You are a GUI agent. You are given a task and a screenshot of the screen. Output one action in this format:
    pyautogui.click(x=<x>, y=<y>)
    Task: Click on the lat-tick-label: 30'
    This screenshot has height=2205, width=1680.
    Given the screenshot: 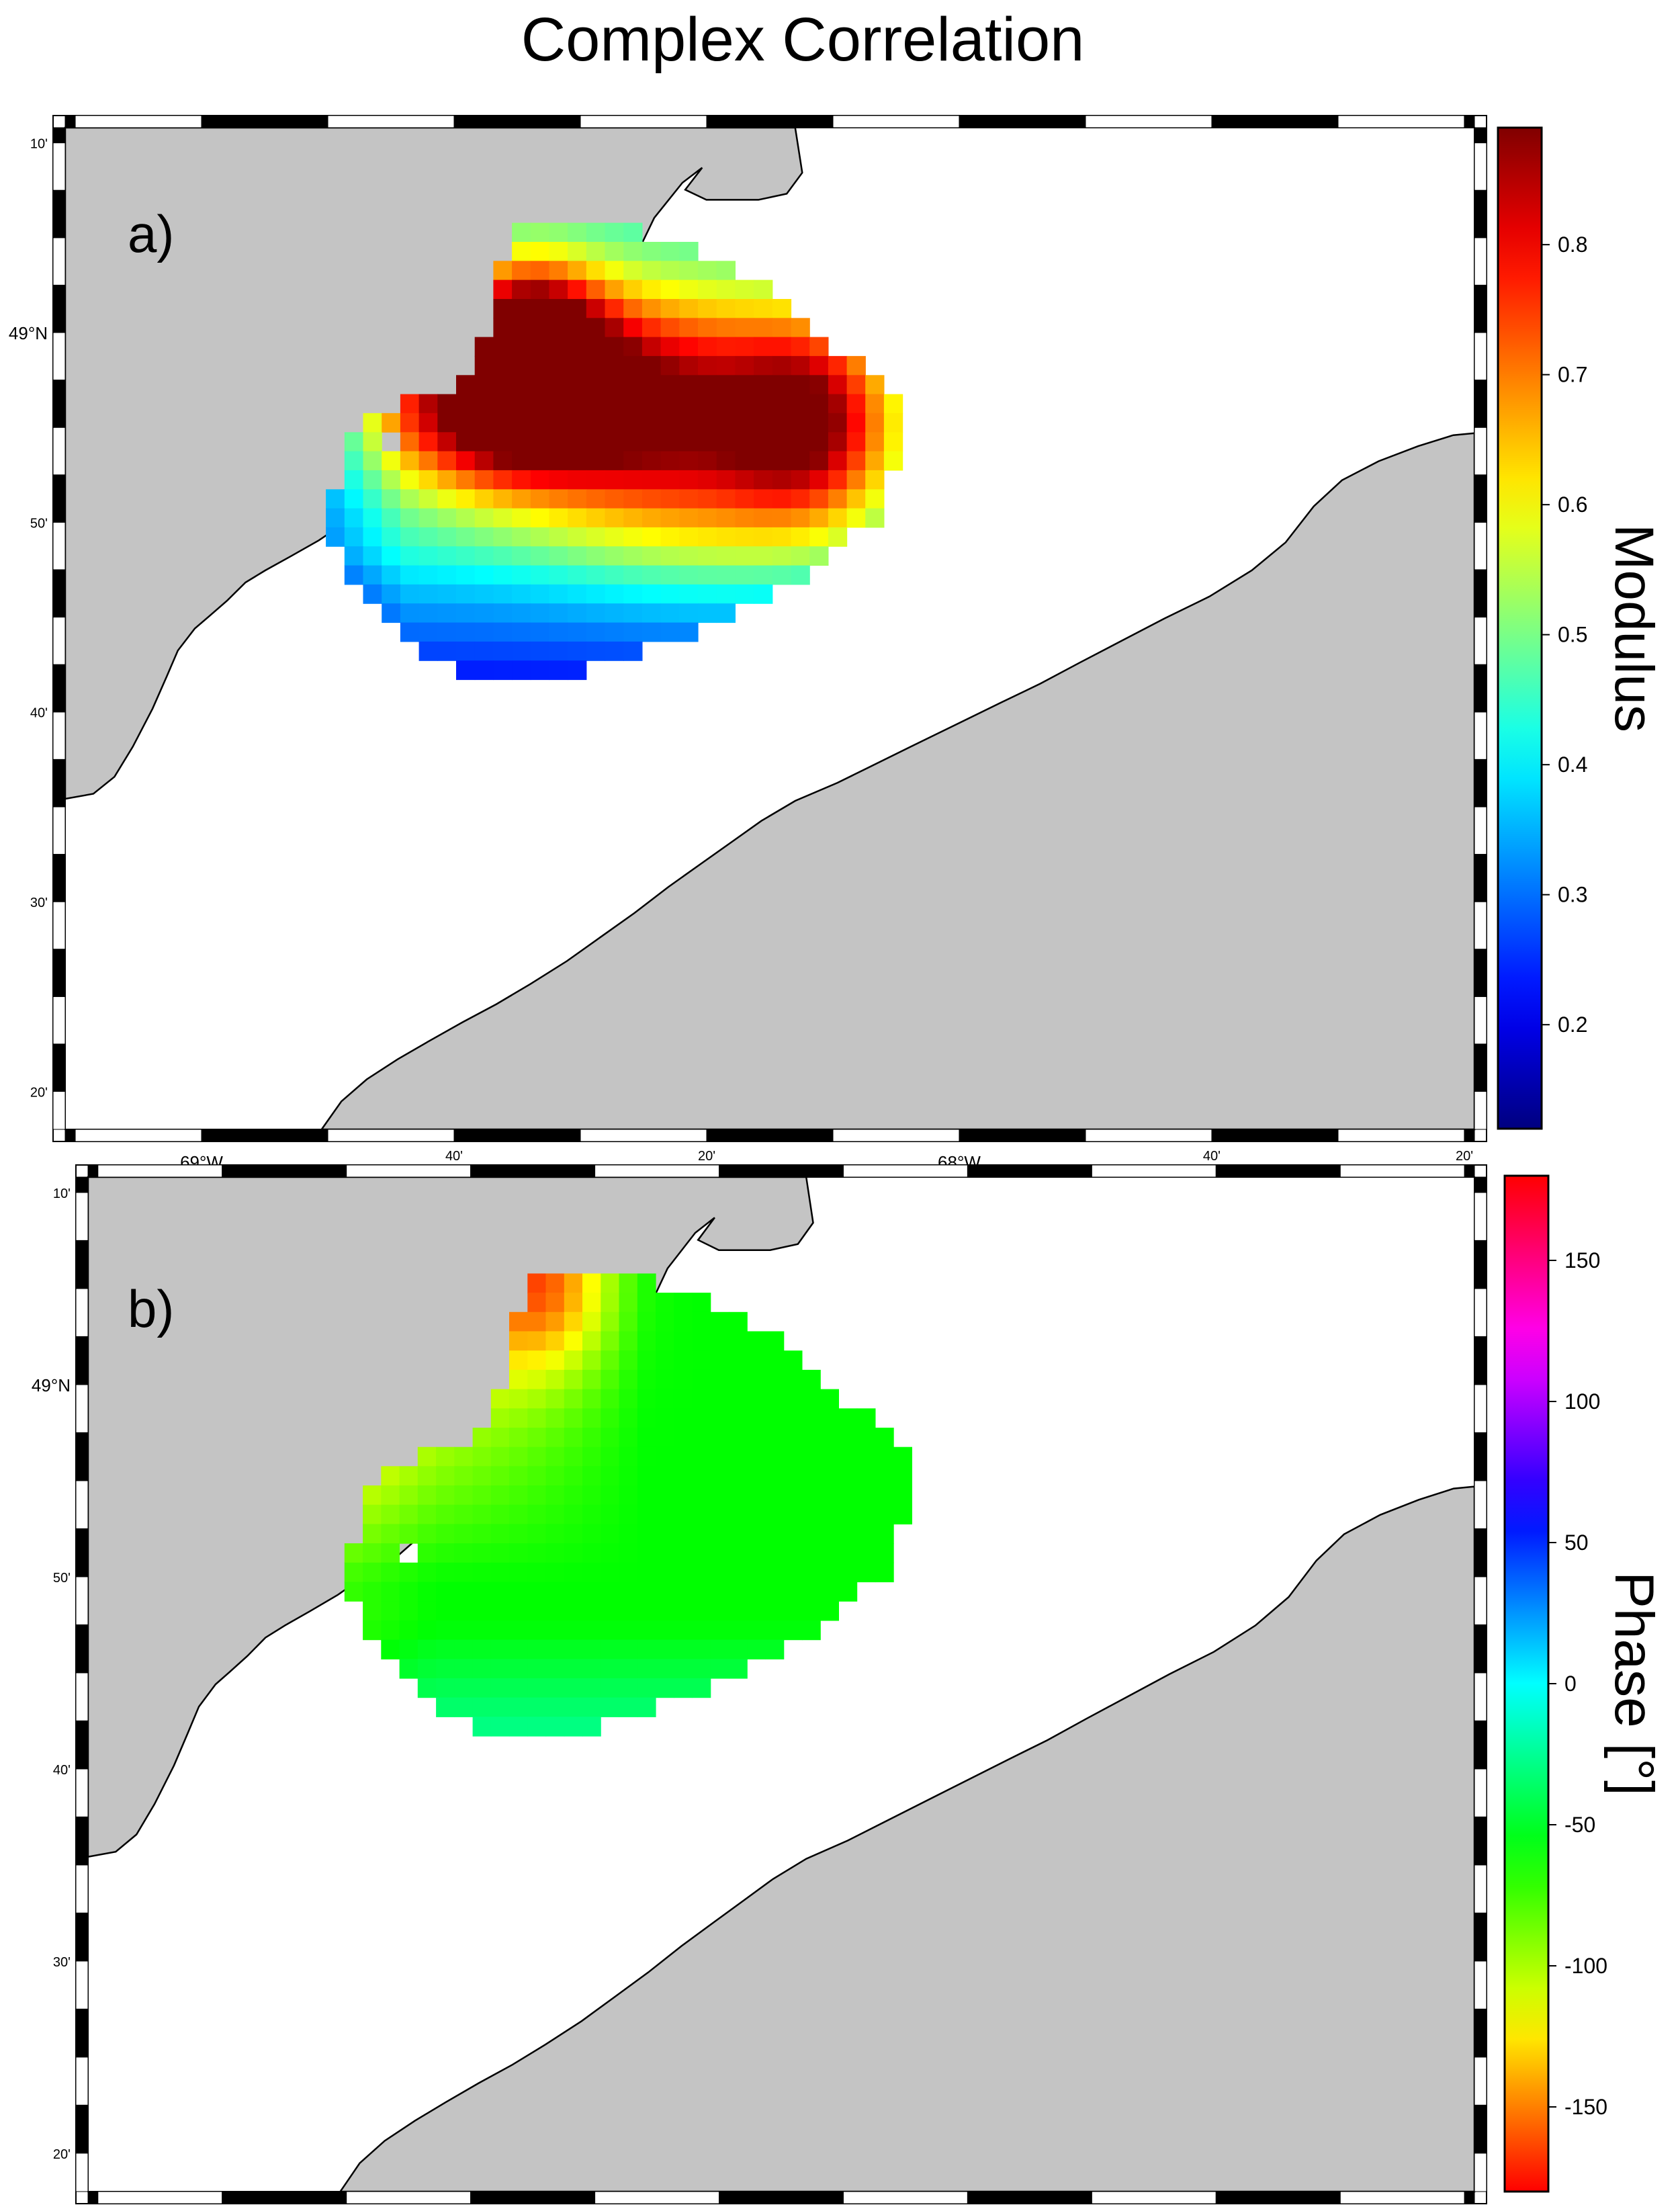 What is the action you would take?
    pyautogui.click(x=62, y=1962)
    